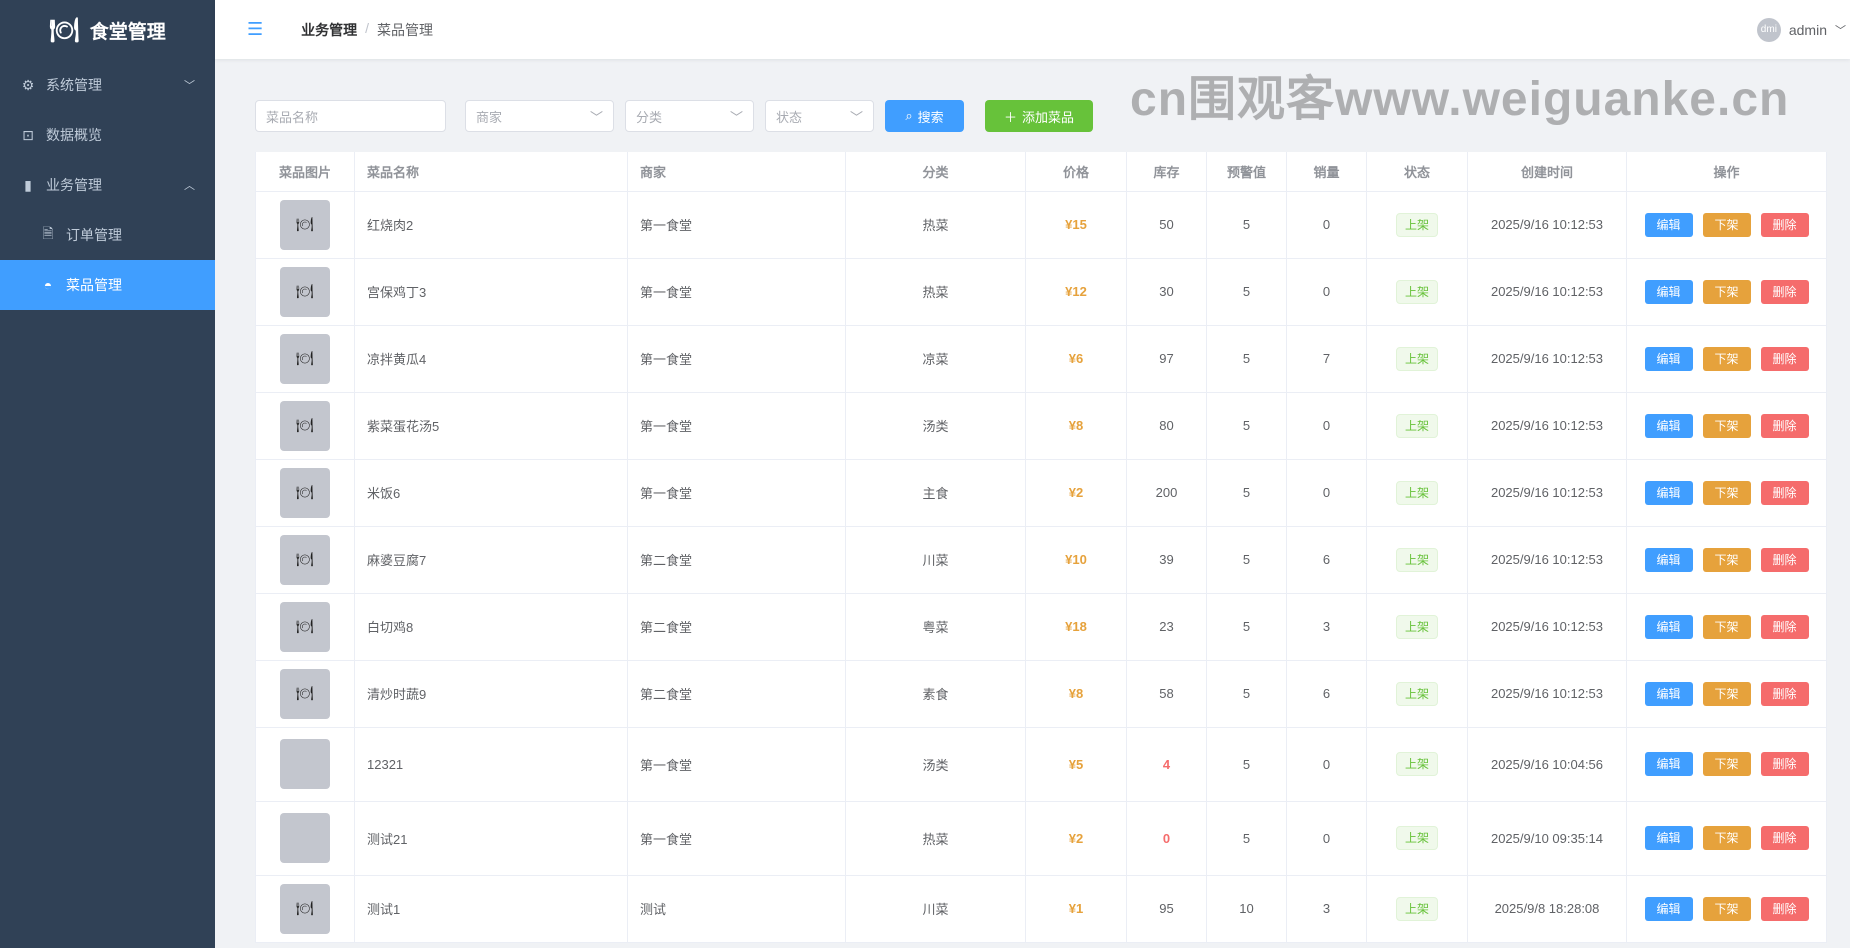 Image resolution: width=1850 pixels, height=948 pixels. I want to click on chevron-down-icon: ﹀, so click(596, 117).